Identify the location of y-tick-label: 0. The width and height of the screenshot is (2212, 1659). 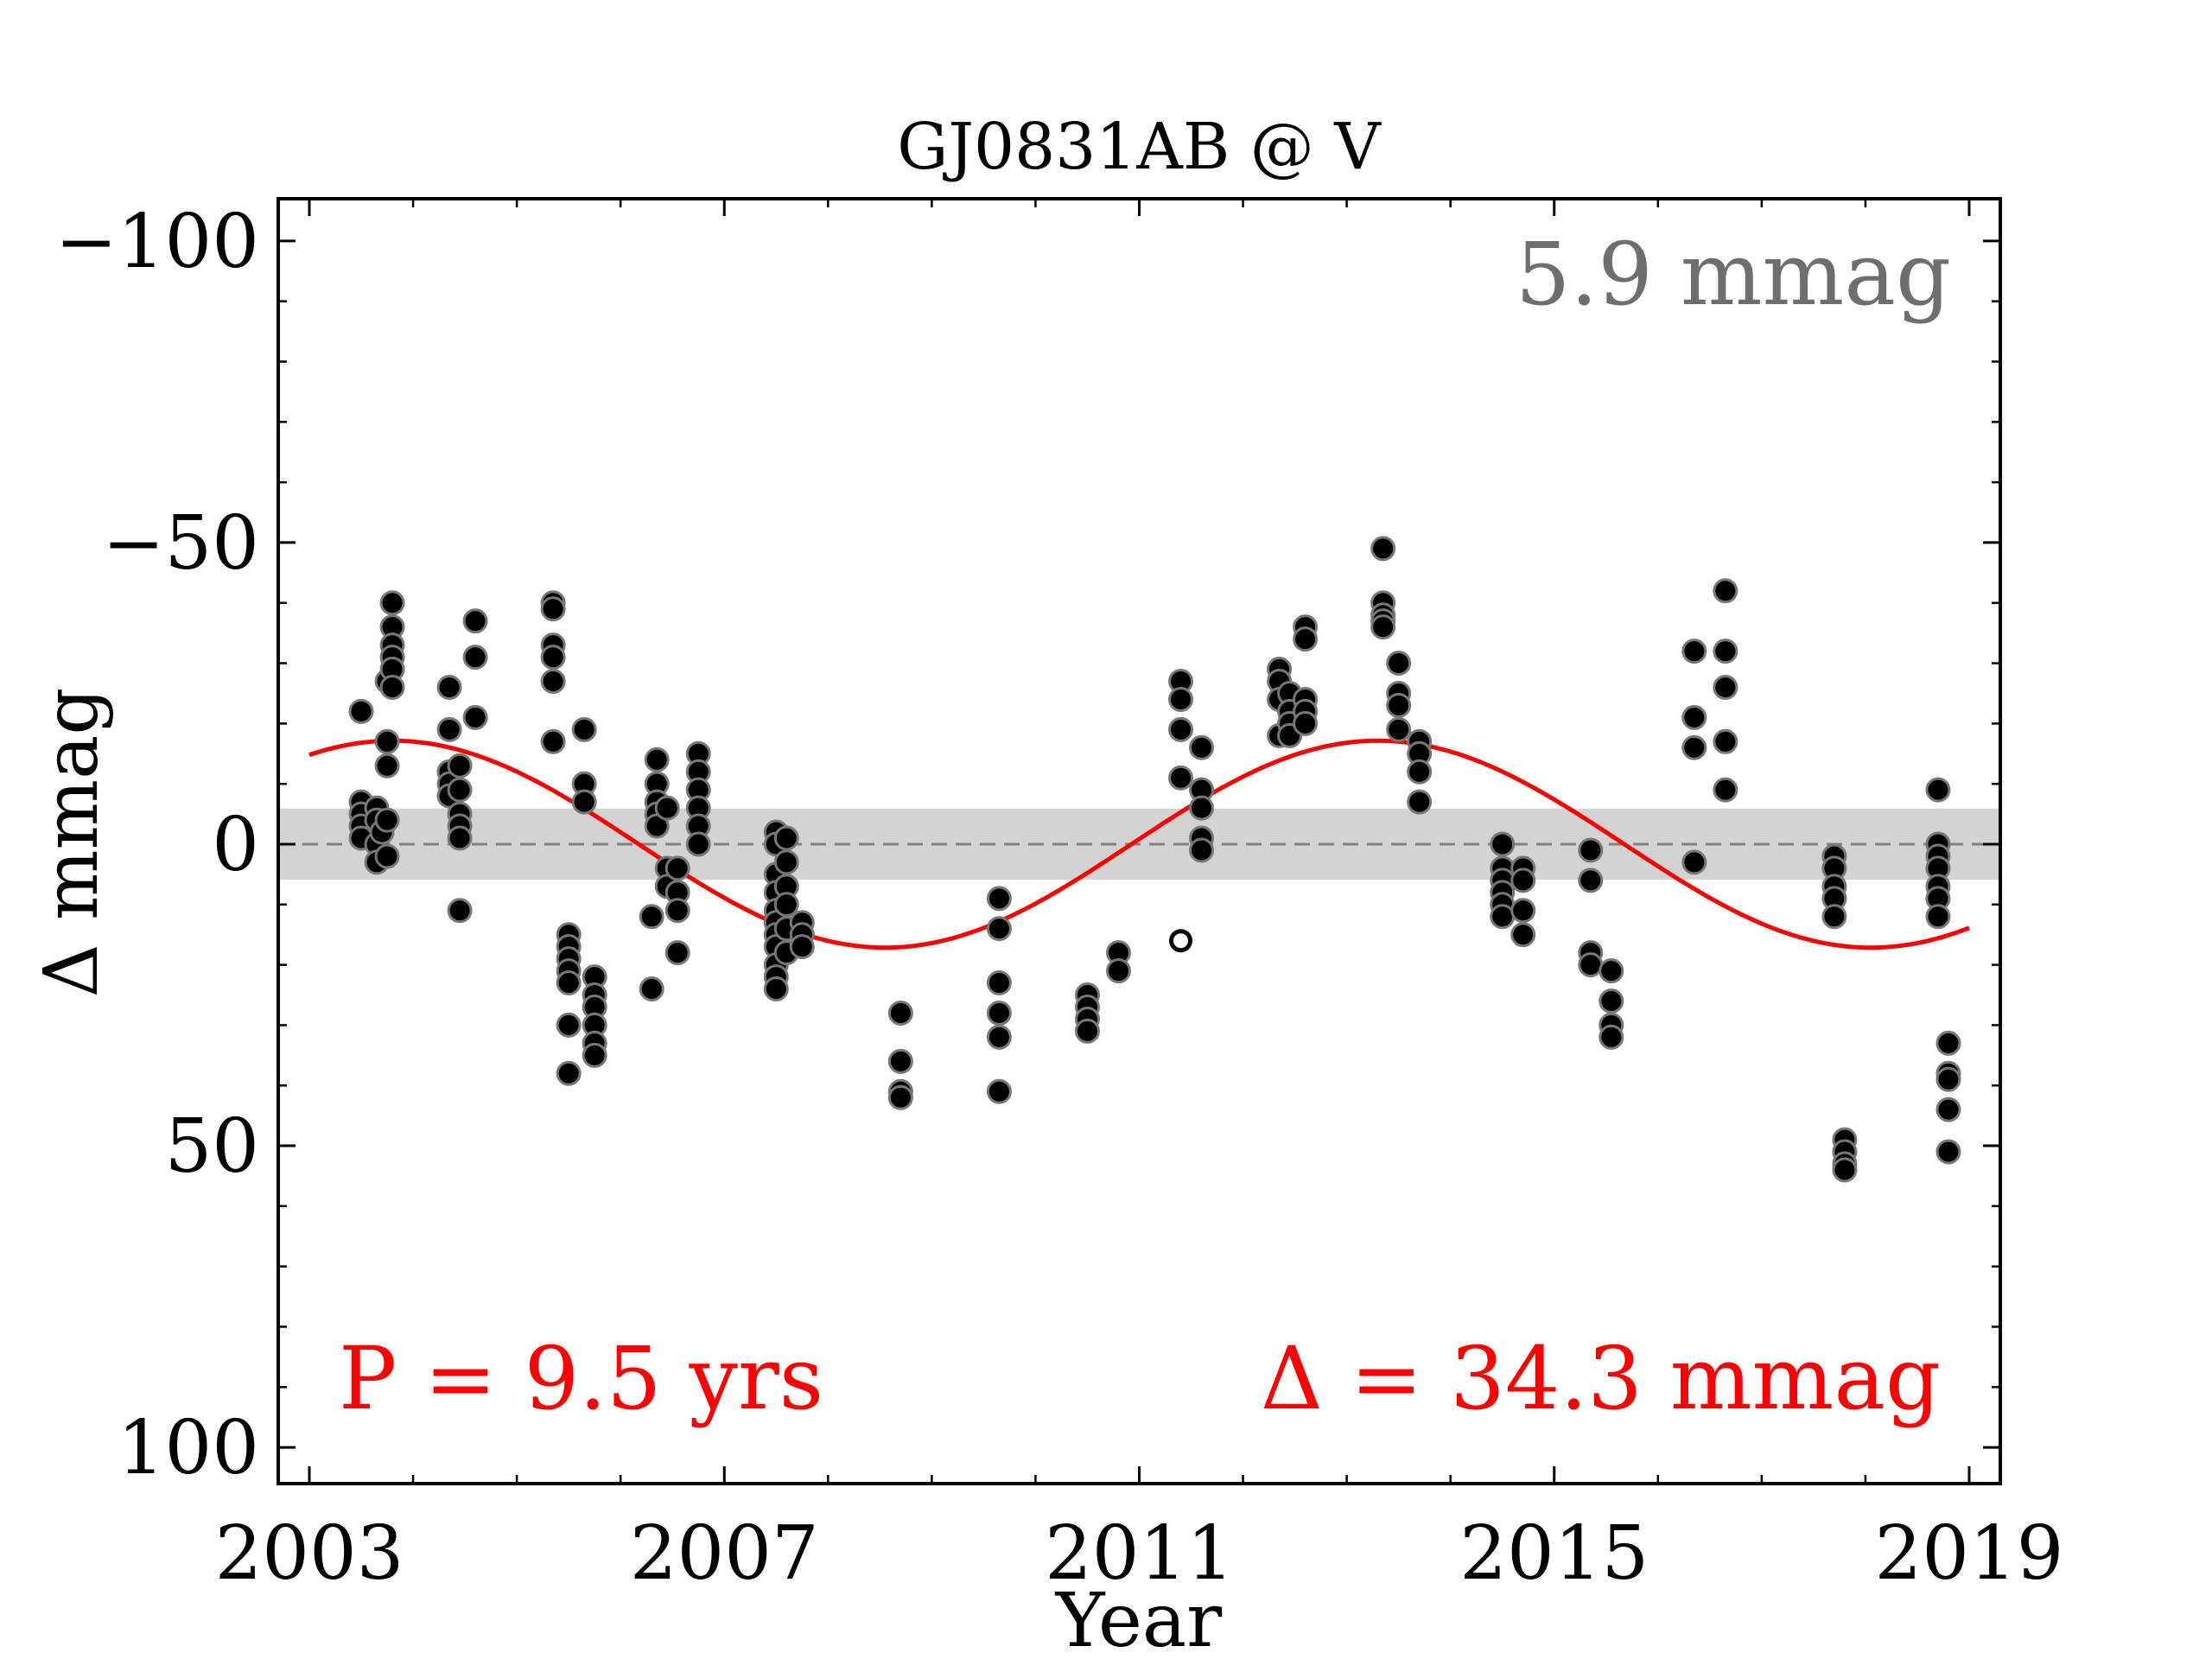
(235, 845).